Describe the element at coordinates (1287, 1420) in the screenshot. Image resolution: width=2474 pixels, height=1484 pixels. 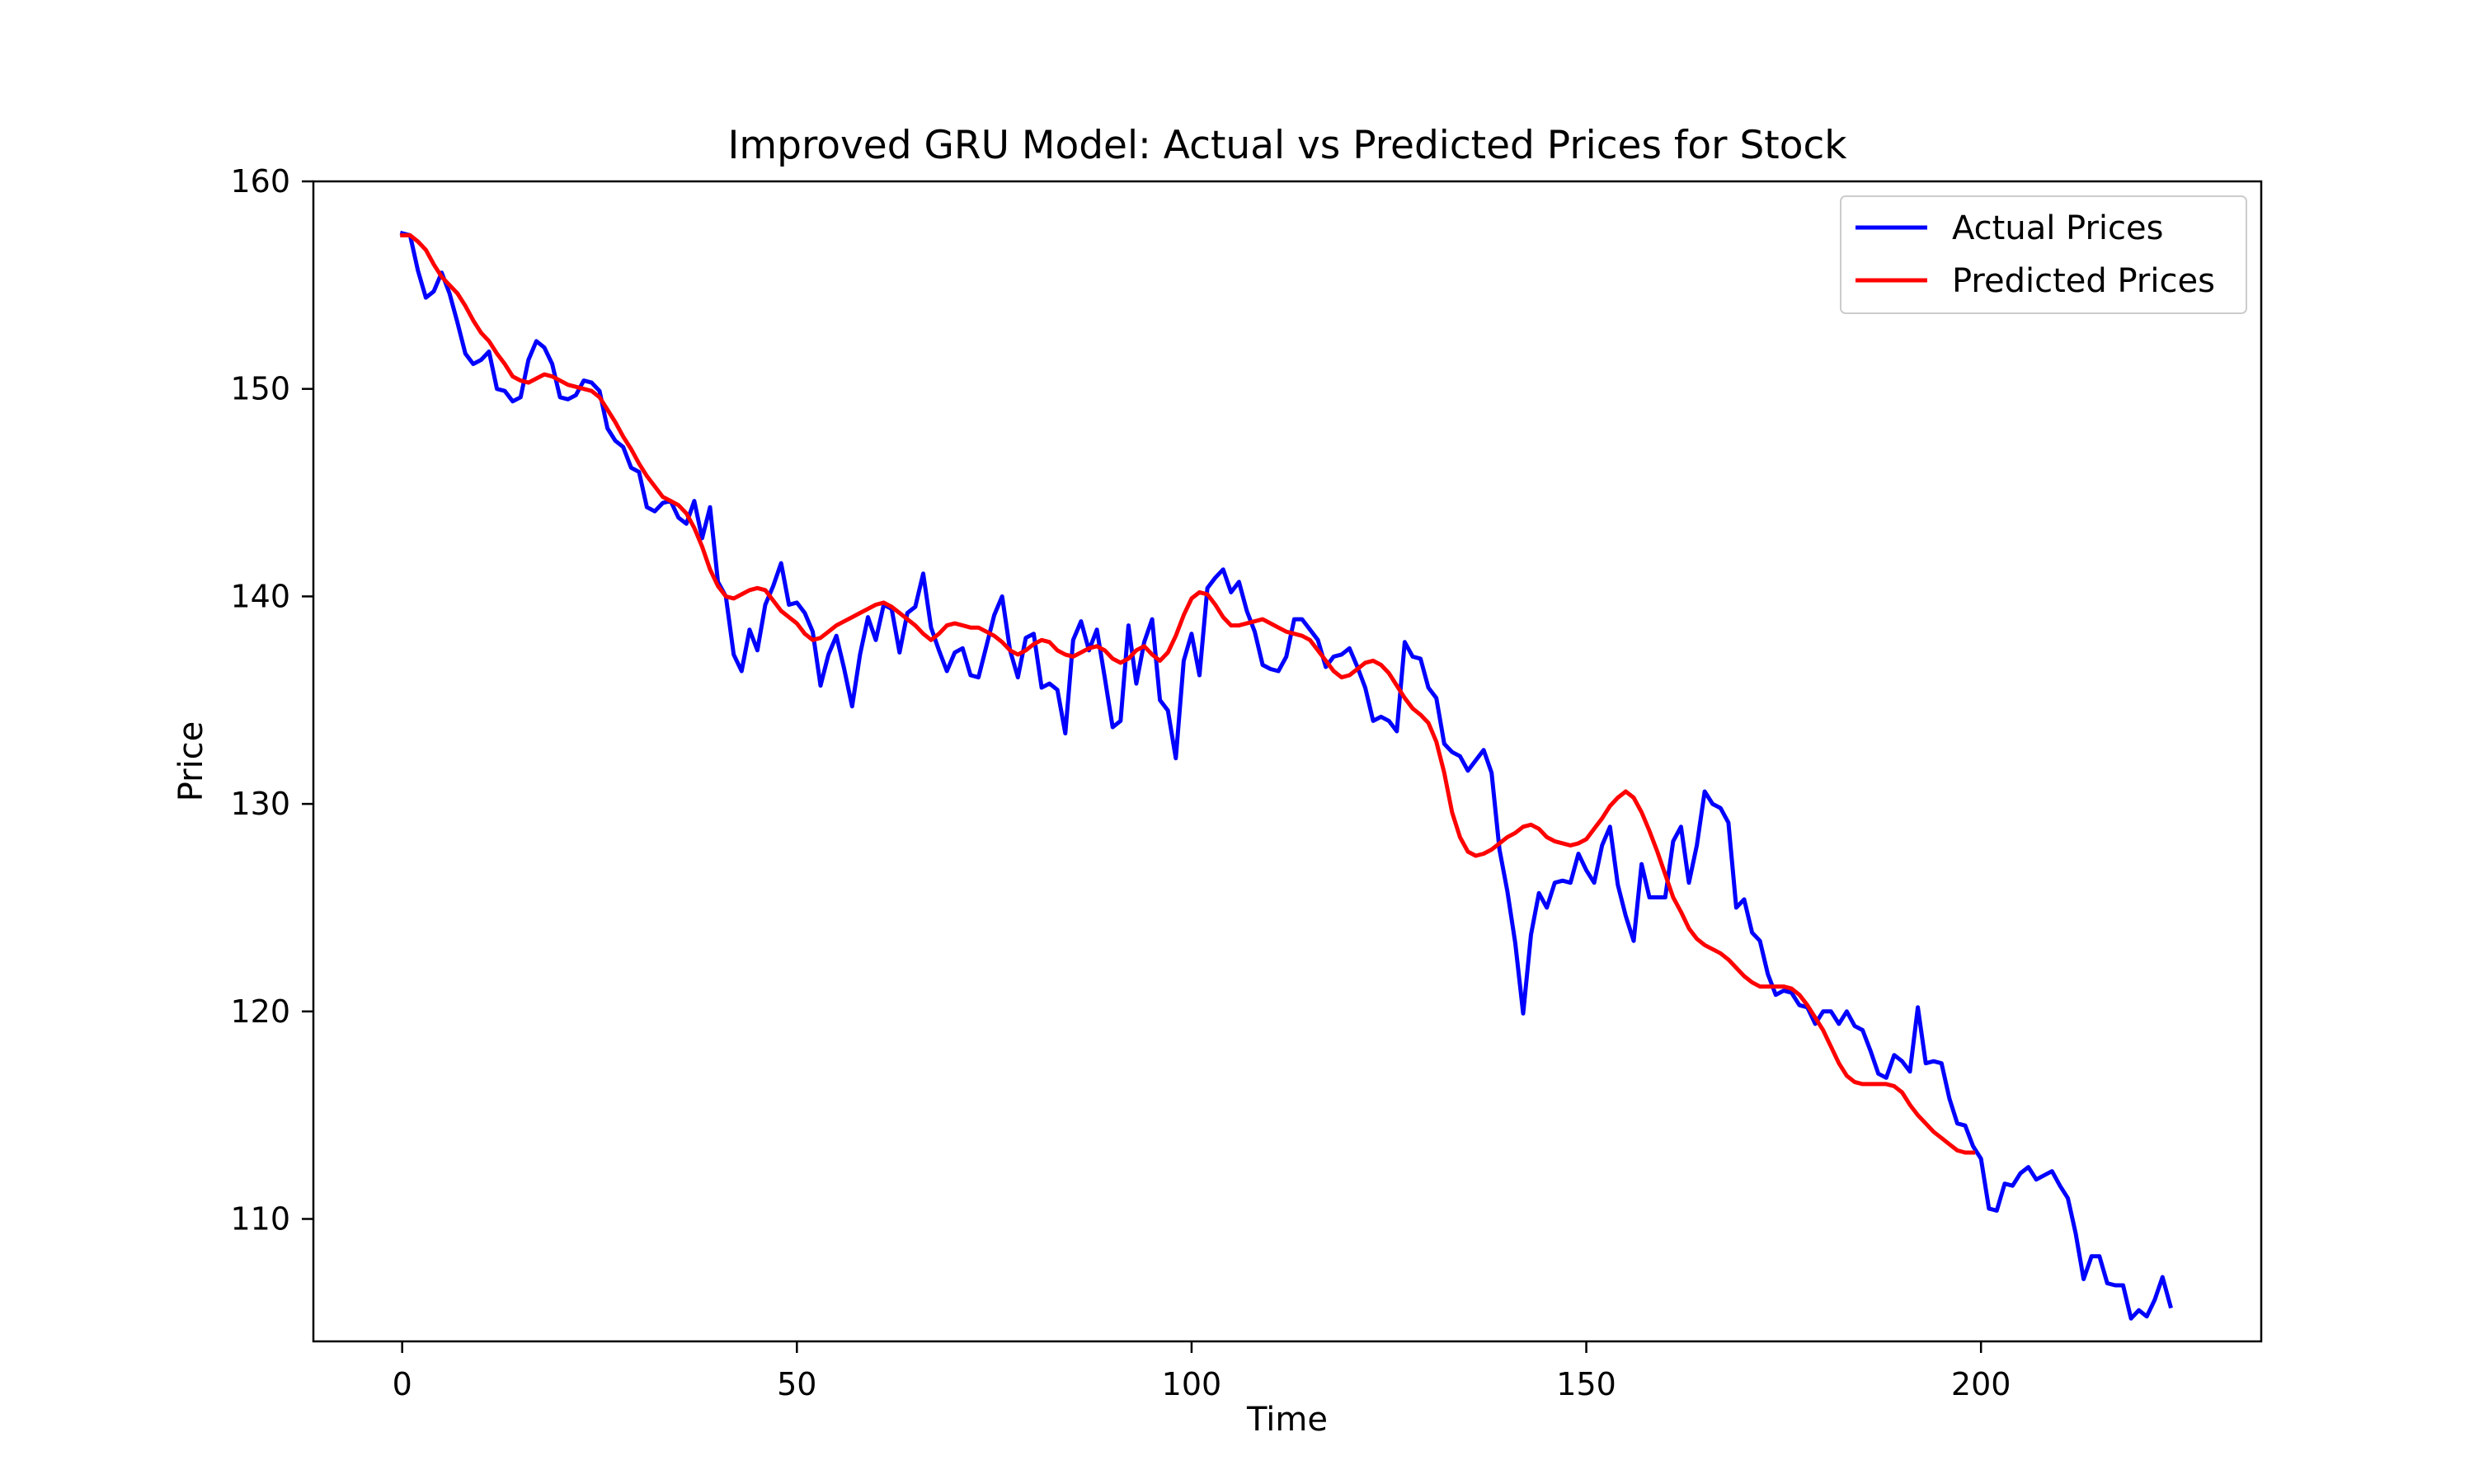
I see `x-axis-title: Time` at that location.